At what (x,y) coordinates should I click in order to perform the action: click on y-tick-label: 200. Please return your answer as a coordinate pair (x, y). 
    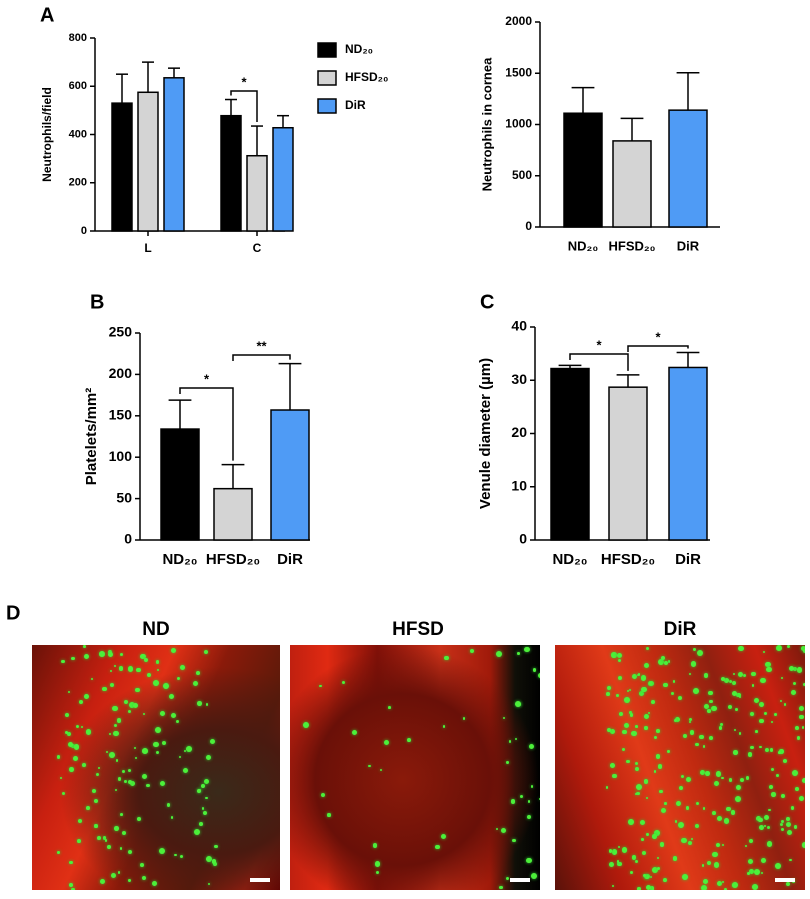
    Looking at the image, I should click on (121, 373).